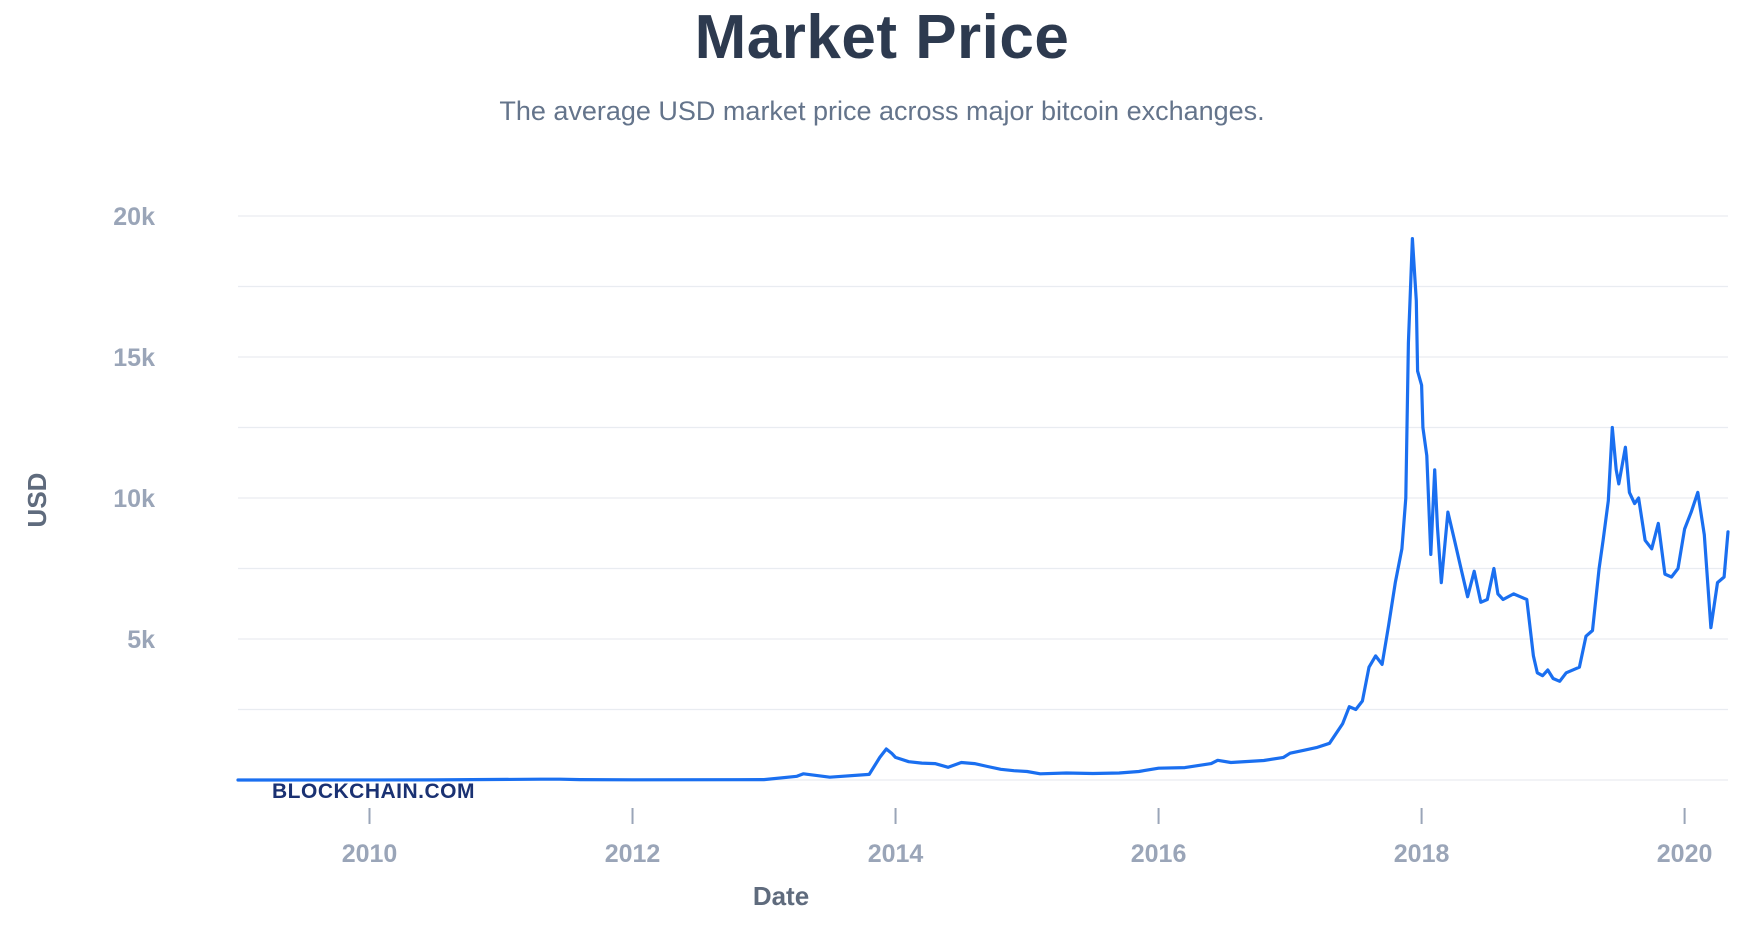  I want to click on x-tick-label: 2012, so click(633, 854).